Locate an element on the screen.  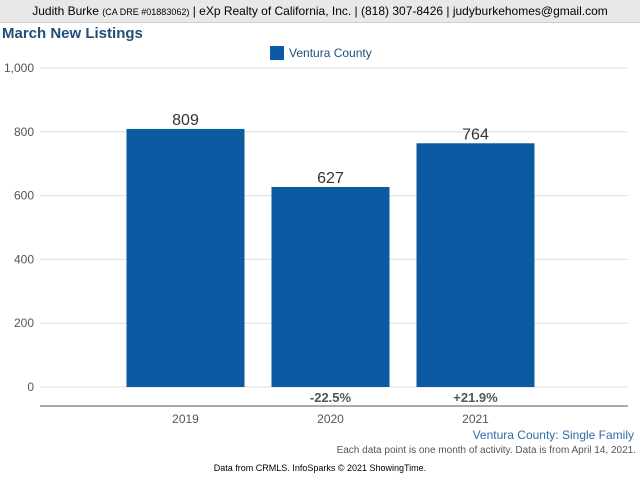
y-tick-label: 200 is located at coordinates (24, 323).